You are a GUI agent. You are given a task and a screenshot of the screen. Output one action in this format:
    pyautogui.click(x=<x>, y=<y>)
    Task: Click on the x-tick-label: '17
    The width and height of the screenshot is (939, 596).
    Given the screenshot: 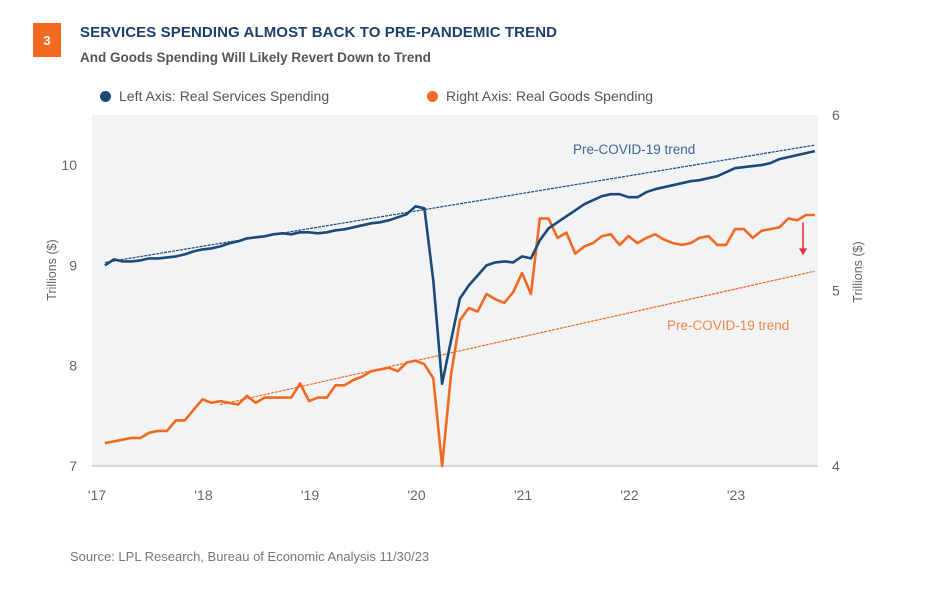 What is the action you would take?
    pyautogui.click(x=97, y=495)
    